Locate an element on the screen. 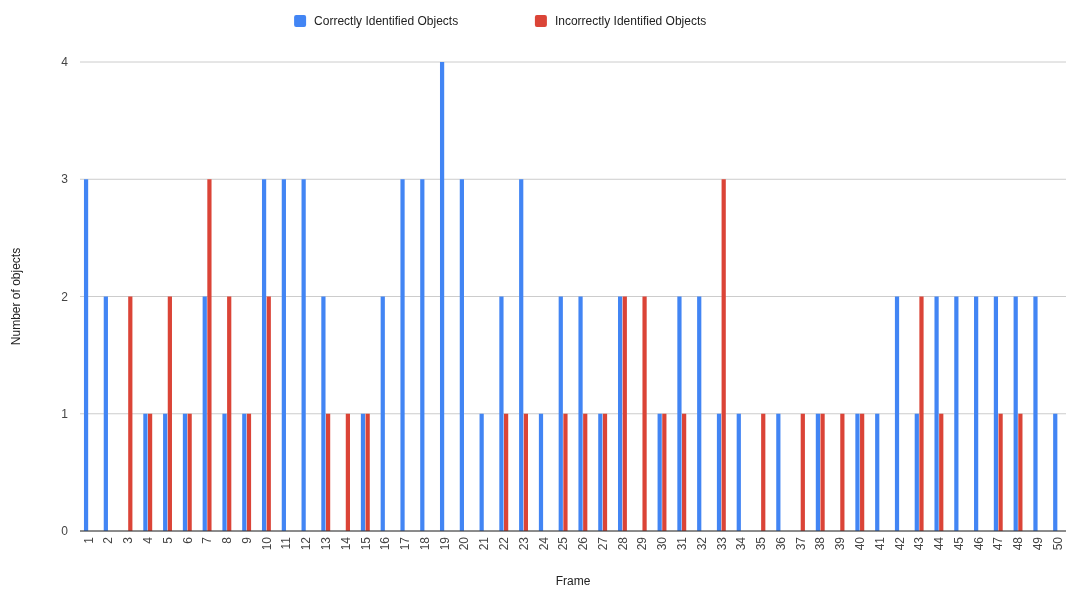  x-tick-label: 20 is located at coordinates (464, 543).